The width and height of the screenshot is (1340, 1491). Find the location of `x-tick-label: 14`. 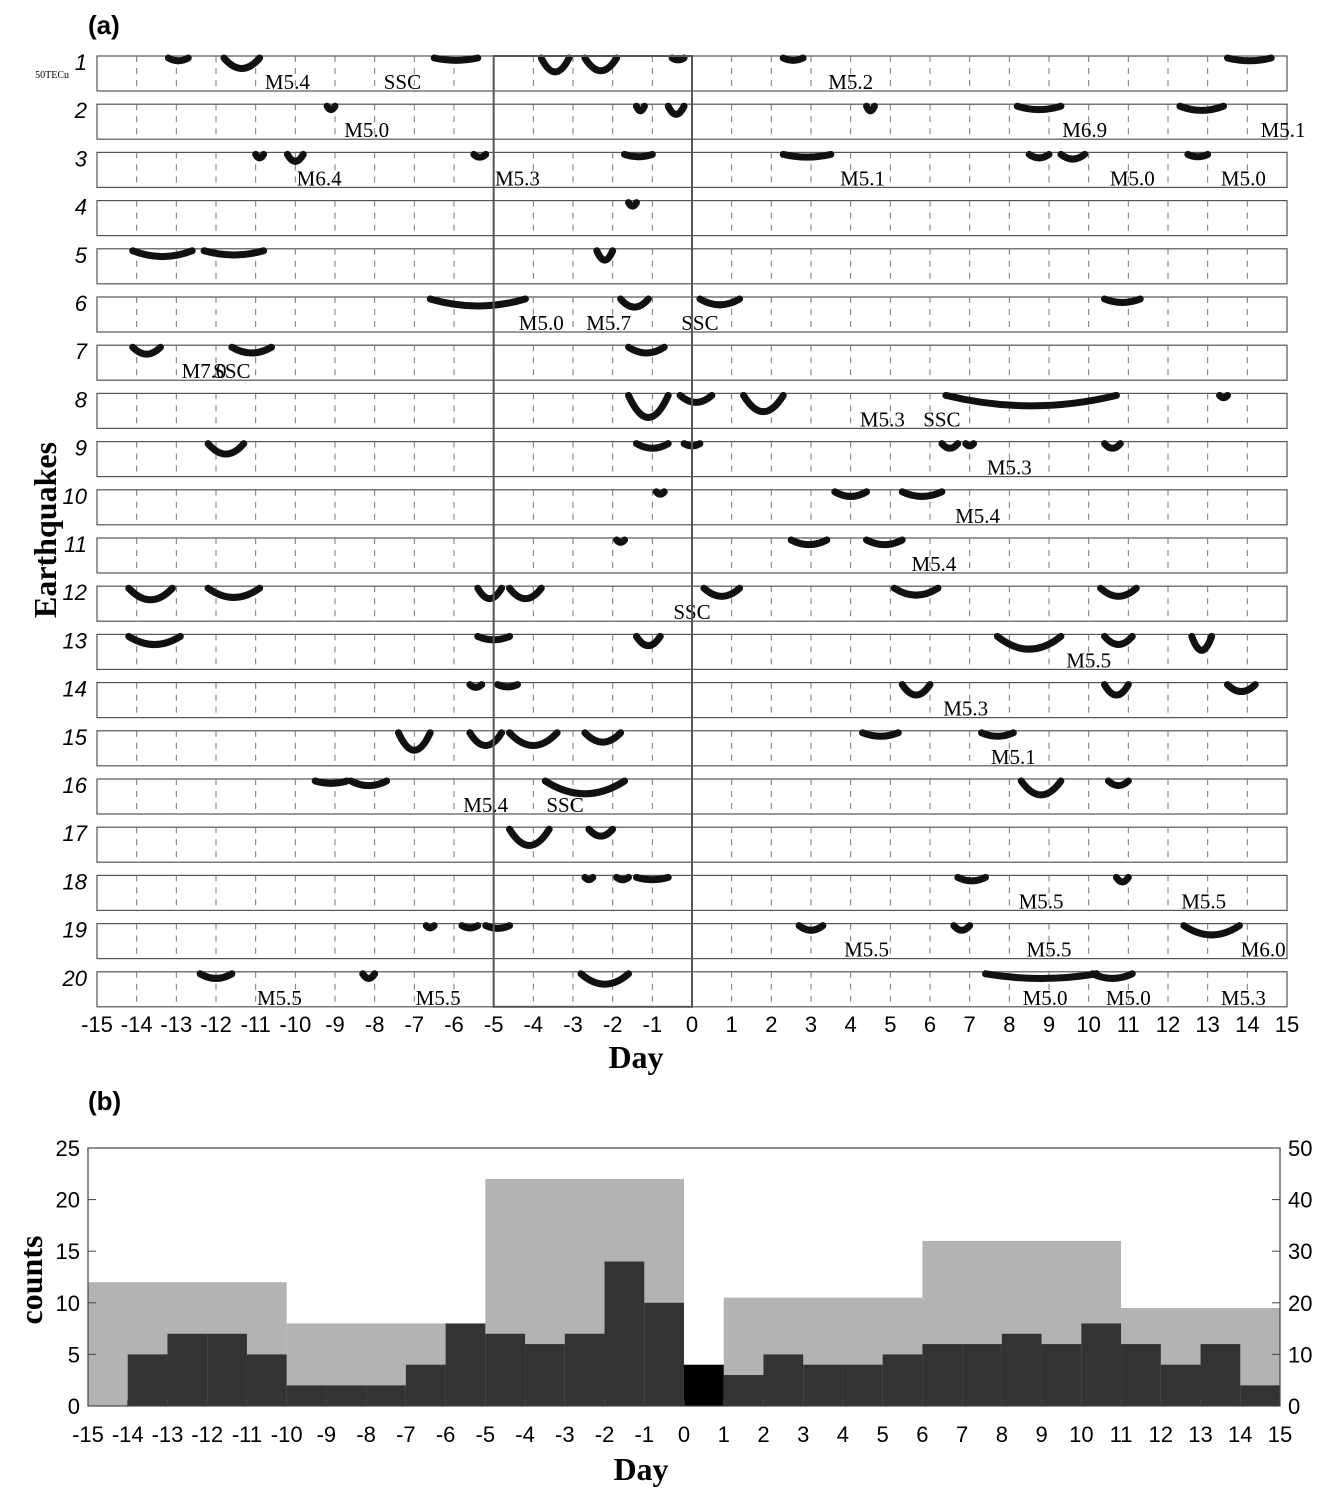

x-tick-label: 14 is located at coordinates (1247, 1024).